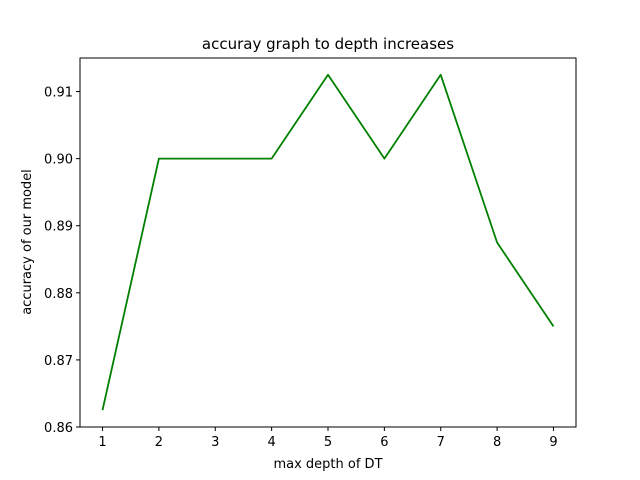  I want to click on x-tick-label: 7, so click(441, 442).